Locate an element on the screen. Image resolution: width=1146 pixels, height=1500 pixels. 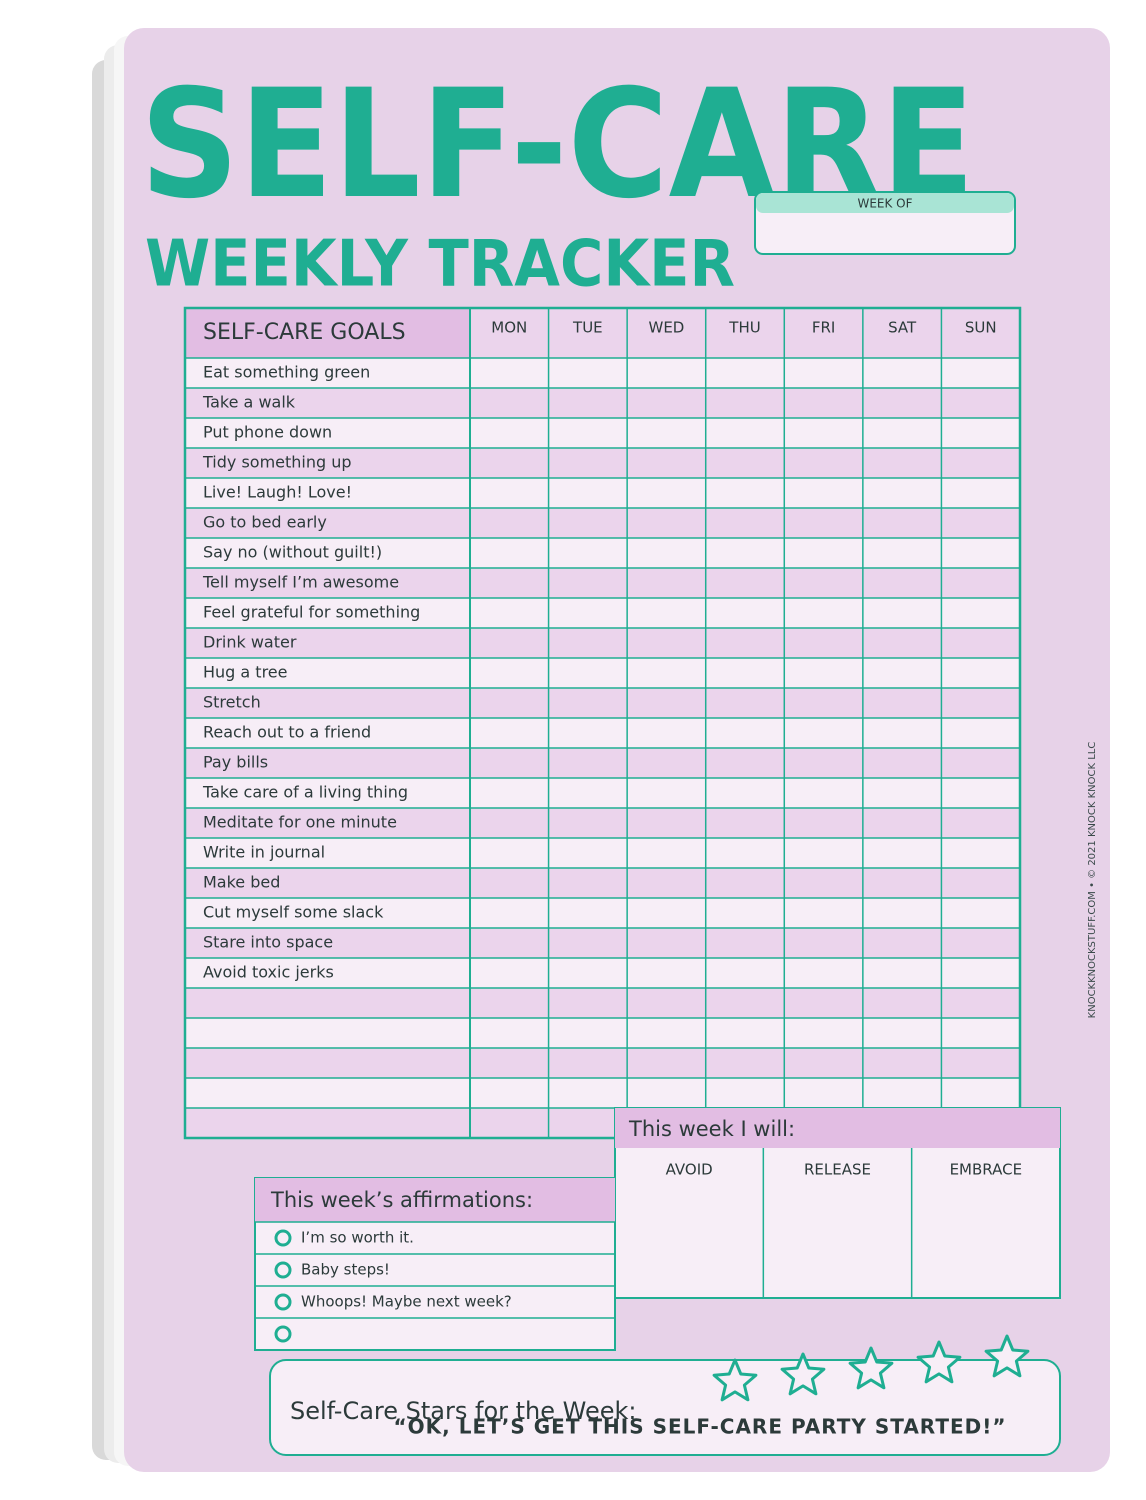
affirmations-header is located at coordinates (435, 1200).